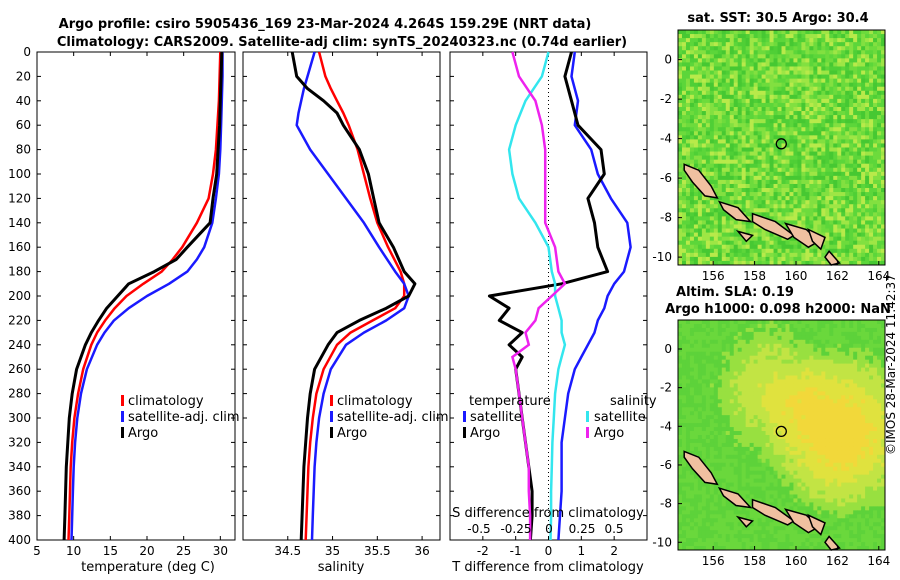  Describe the element at coordinates (781, 144) in the screenshot. I see `sst-argo-position-marker` at that location.